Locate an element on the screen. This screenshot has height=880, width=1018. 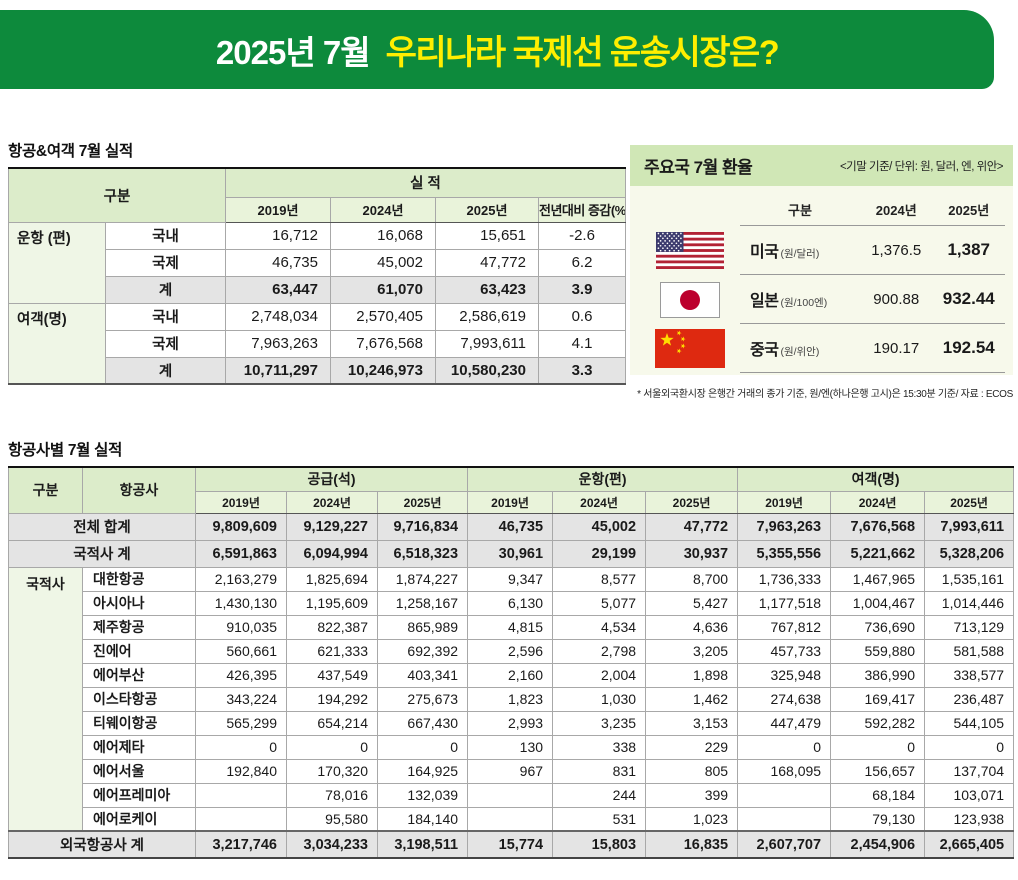
value-cell: 95,580 is located at coordinates (332, 819).